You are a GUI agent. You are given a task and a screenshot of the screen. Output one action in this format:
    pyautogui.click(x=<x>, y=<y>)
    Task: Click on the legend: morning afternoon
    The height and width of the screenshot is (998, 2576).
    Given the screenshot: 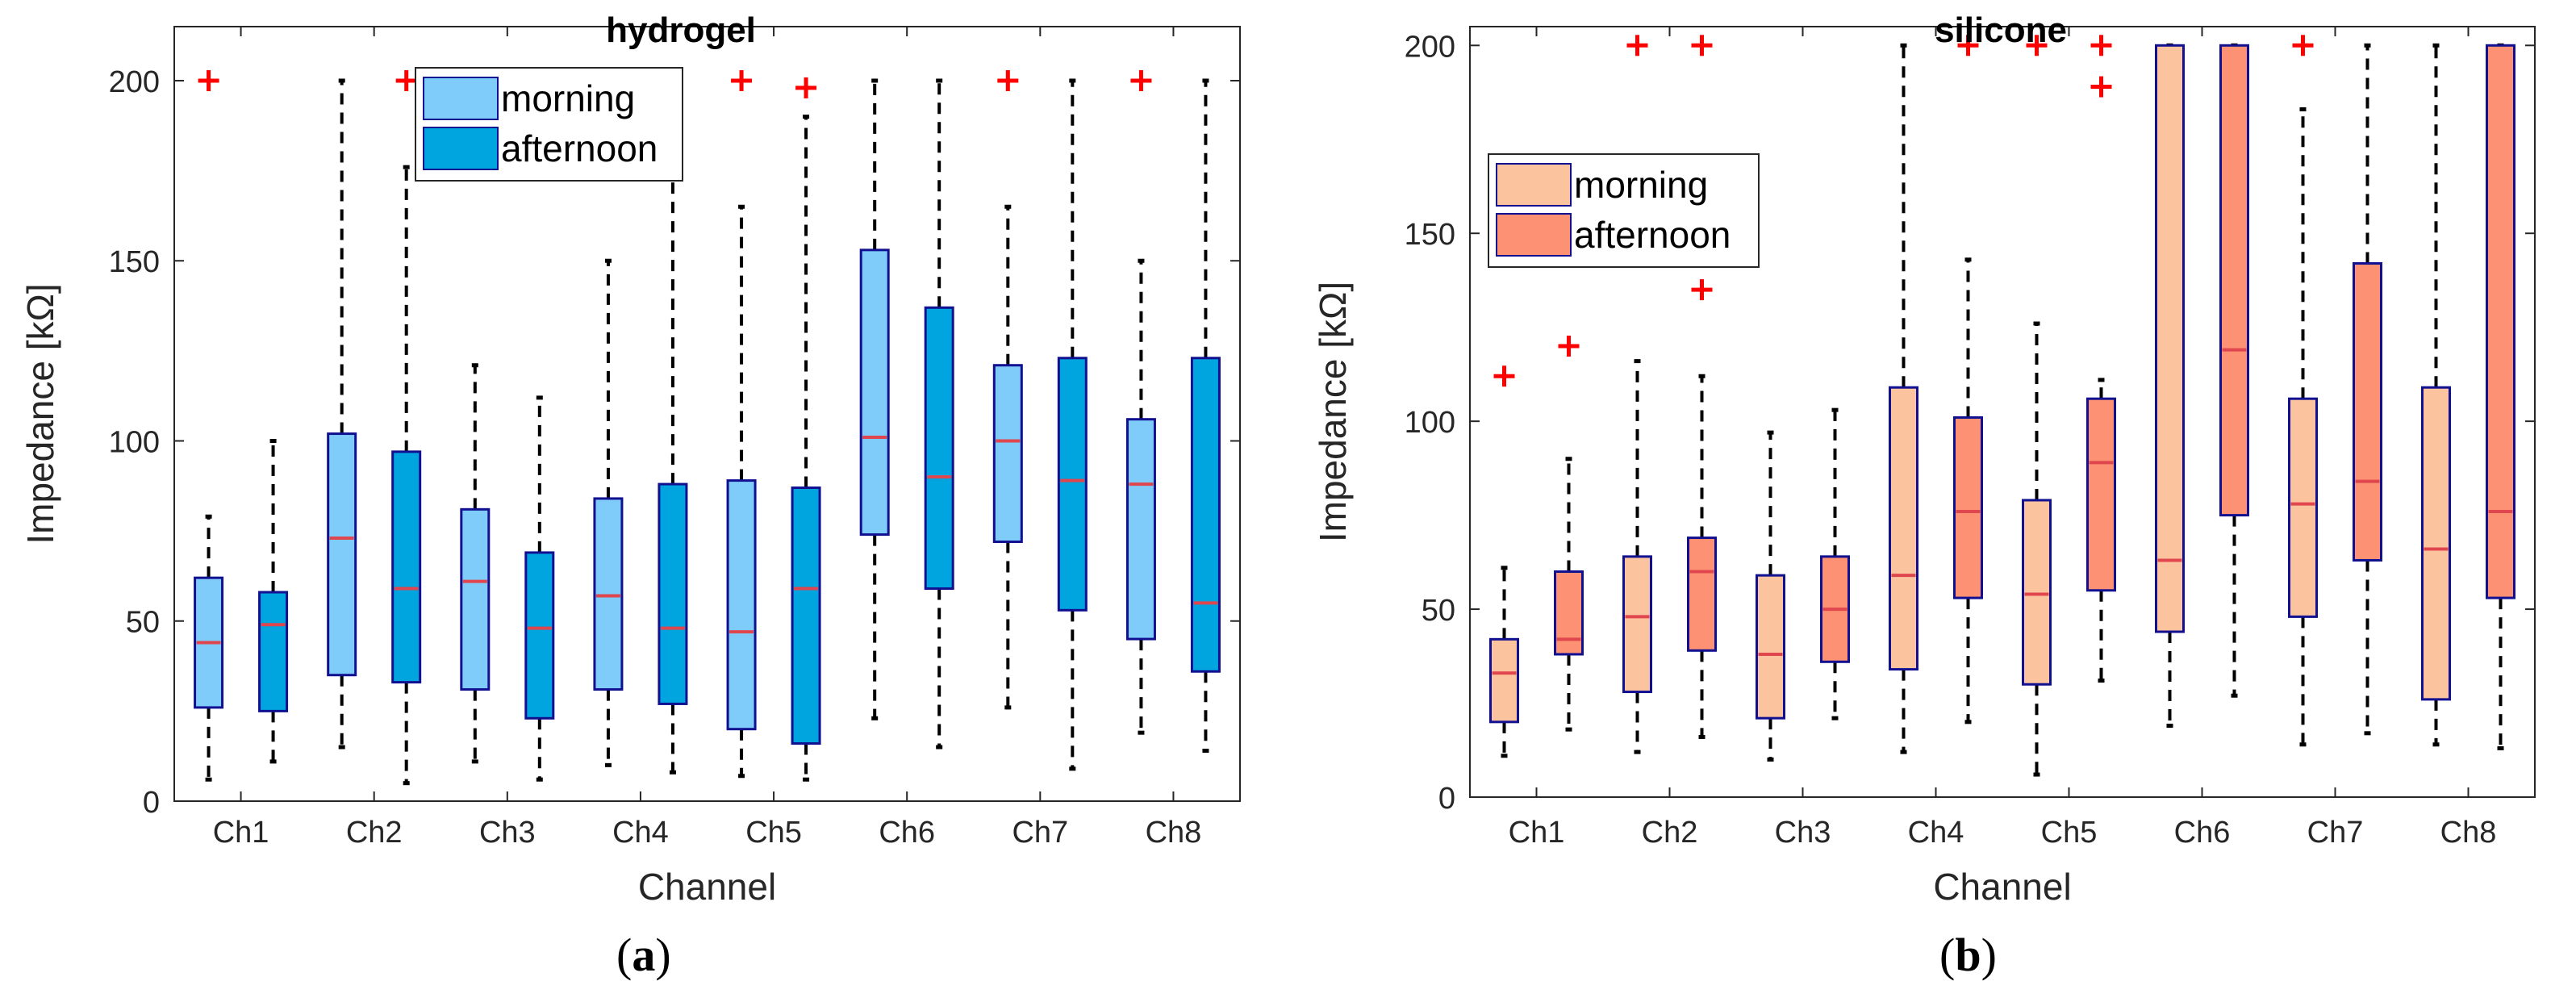 What is the action you would take?
    pyautogui.click(x=549, y=125)
    